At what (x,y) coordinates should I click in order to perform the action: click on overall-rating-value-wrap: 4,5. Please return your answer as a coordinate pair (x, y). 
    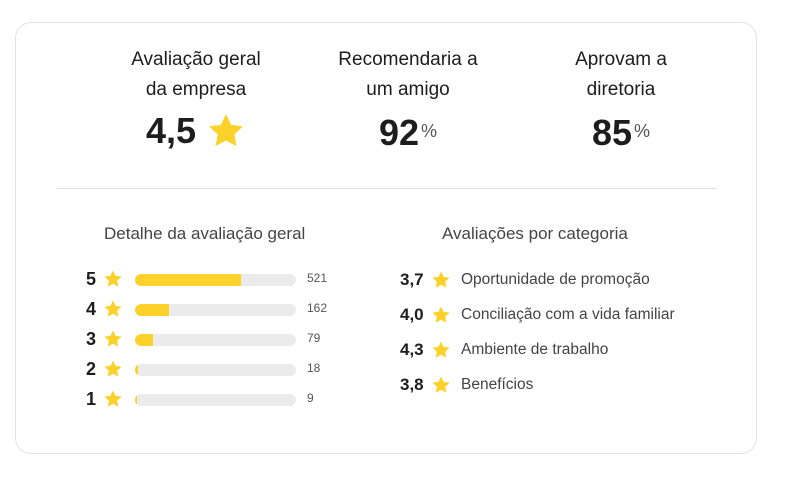
    Looking at the image, I should click on (196, 131).